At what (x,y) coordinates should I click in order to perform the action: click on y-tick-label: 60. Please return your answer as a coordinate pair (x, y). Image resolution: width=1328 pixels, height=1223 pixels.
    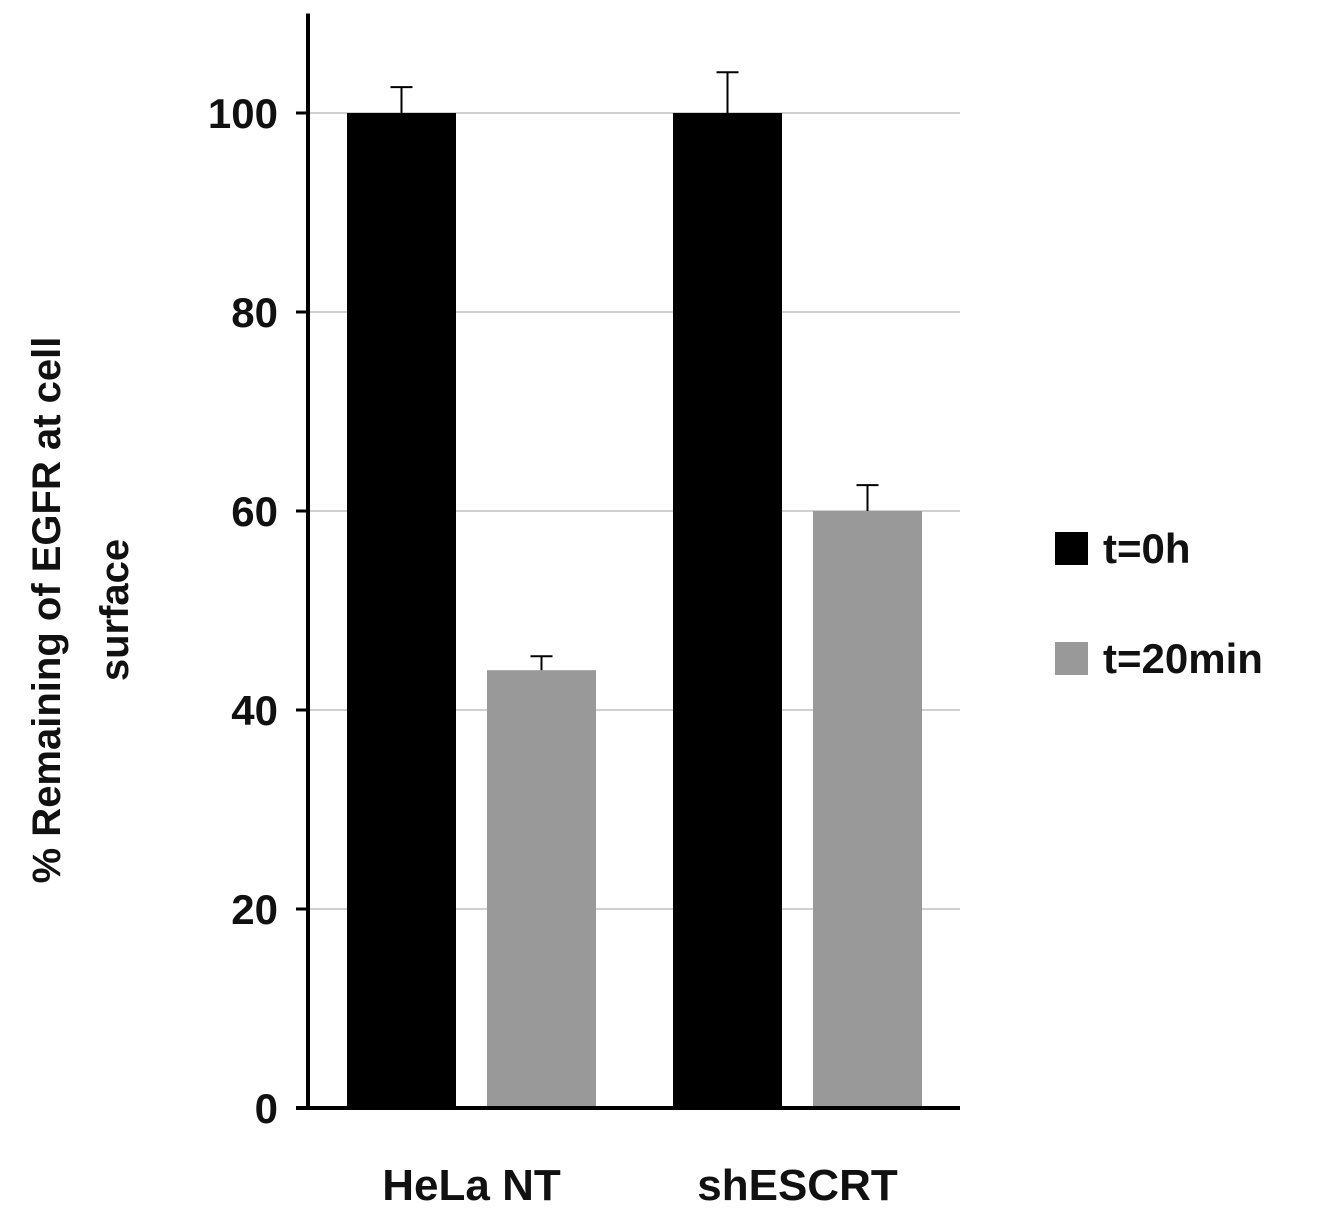
    Looking at the image, I should click on (254, 511).